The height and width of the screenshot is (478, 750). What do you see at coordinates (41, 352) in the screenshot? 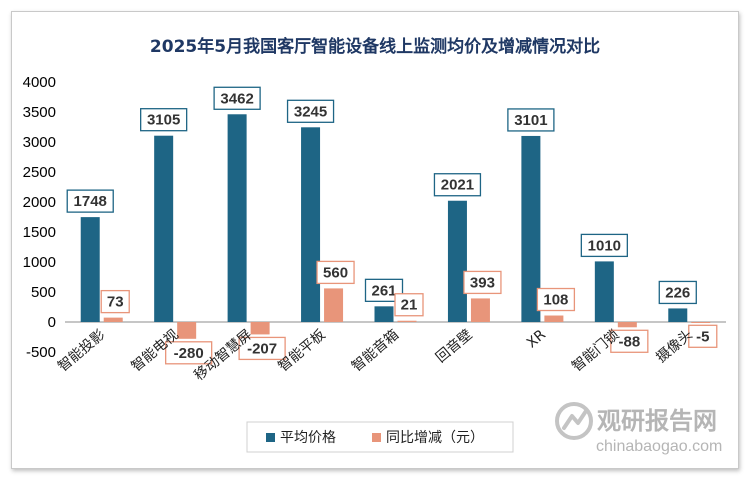
I see `y-tick-label: -500` at bounding box center [41, 352].